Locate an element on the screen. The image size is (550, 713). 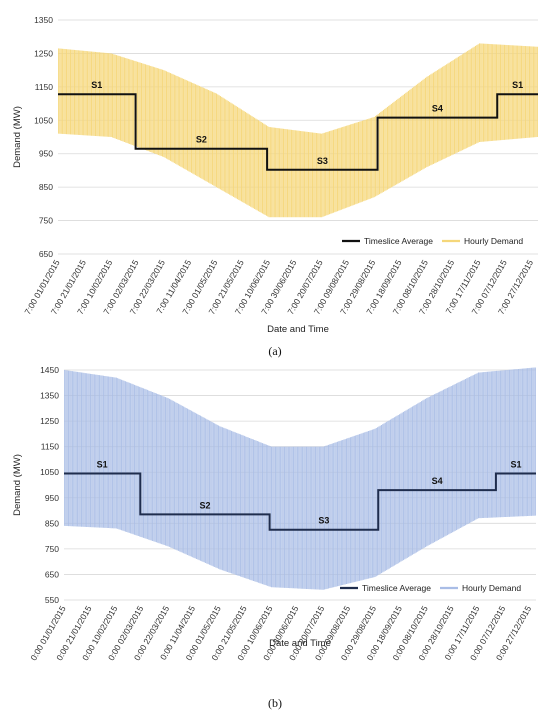
y-tick-label: 550 is located at coordinates (52, 600).